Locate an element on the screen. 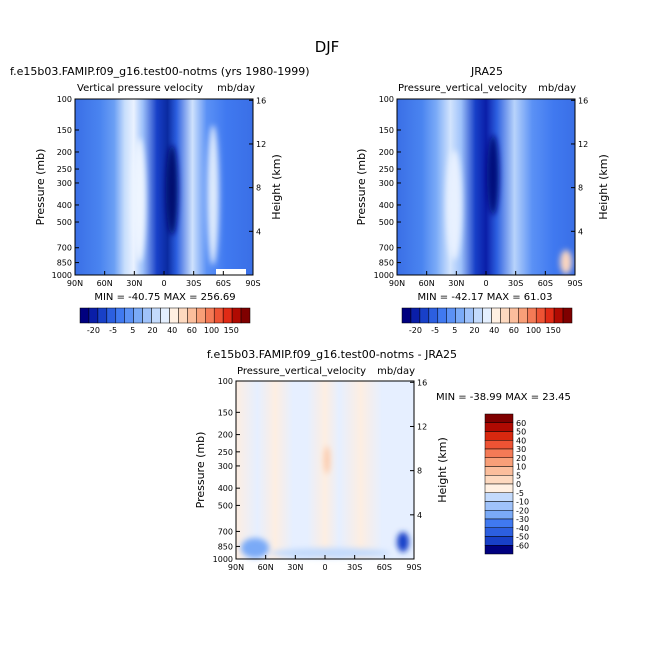  panel-model-stats: MIN = -40.75 MAX = 256.69 is located at coordinates (164, 297).